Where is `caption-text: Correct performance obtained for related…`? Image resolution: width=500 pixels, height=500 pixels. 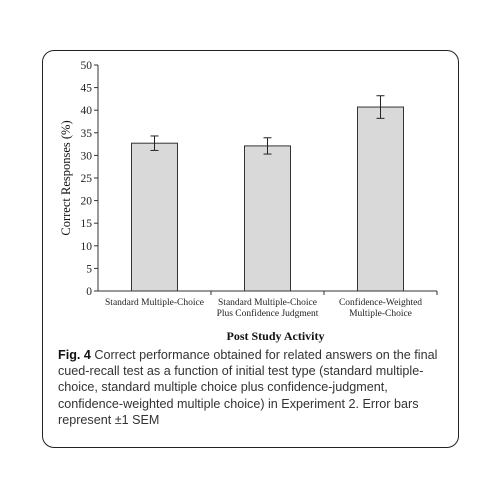 caption-text: Correct performance obtained for related… is located at coordinates (248, 387).